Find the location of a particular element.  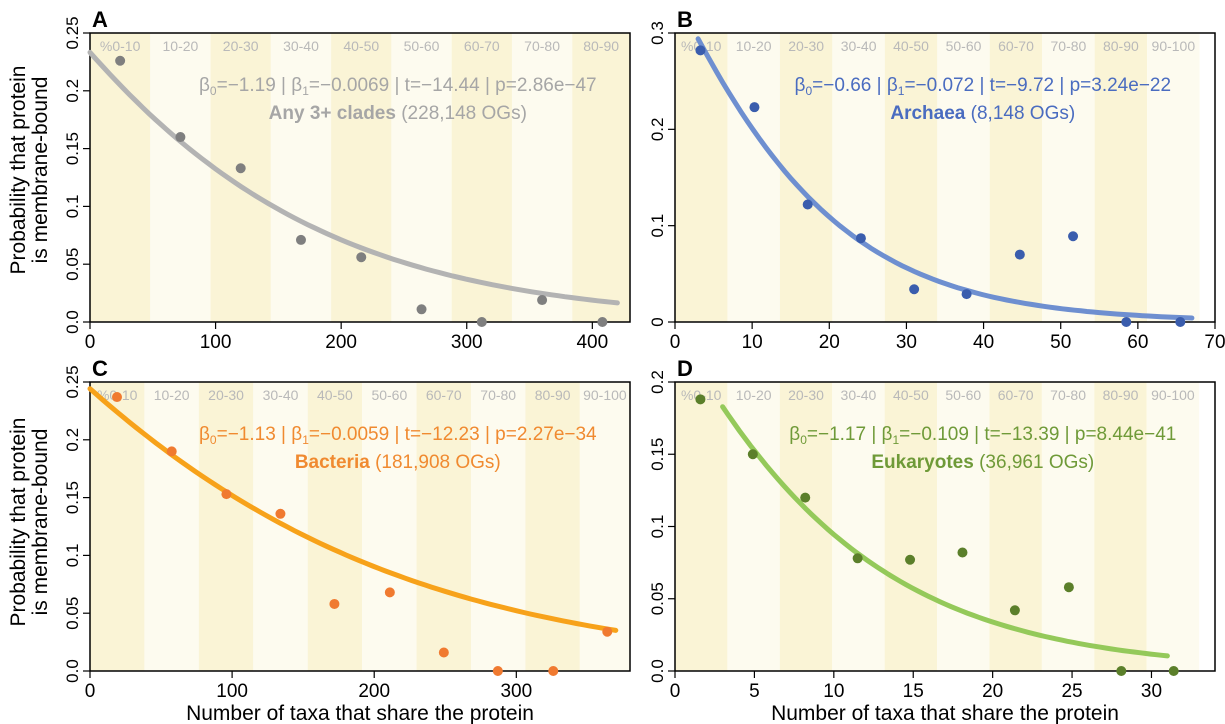

x-tick-label-b: 60 is located at coordinates (1137, 342).